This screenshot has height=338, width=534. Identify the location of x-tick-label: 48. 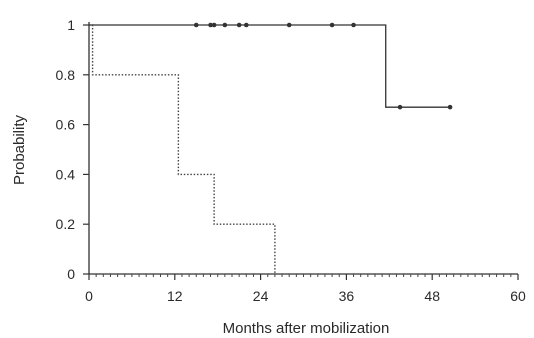
(432, 296).